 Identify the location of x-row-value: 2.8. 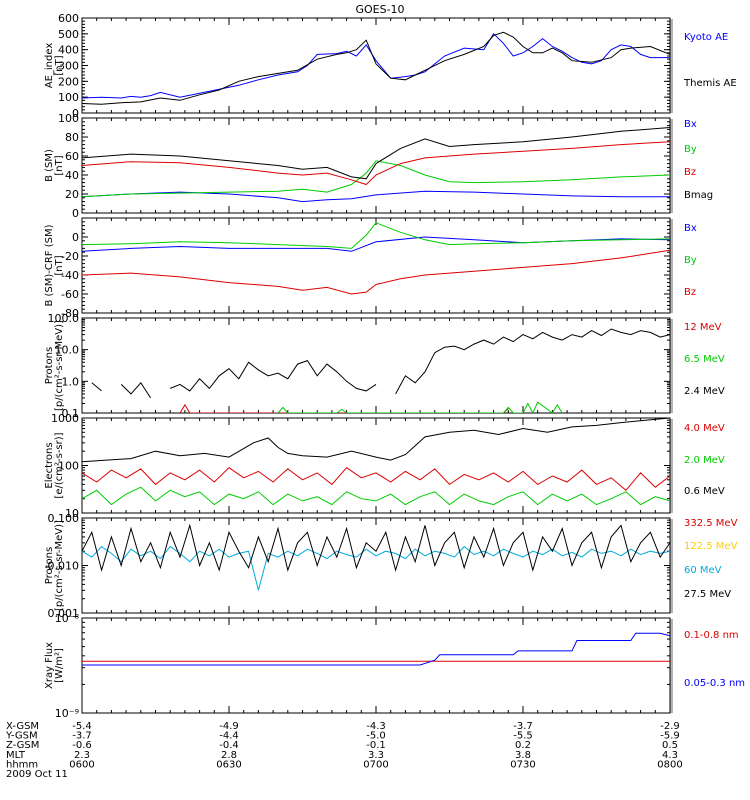
(229, 755).